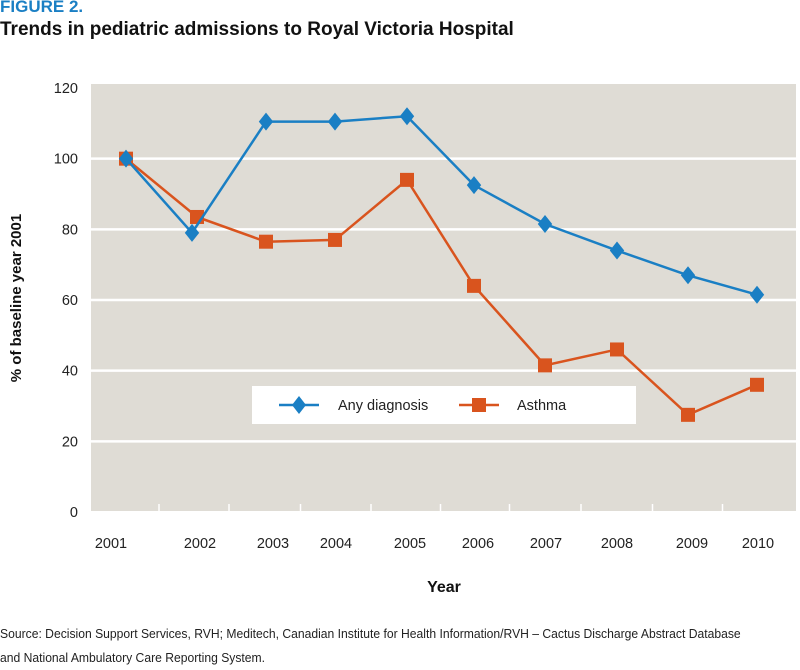 The image size is (800, 670). I want to click on x-tick-label: 2009, so click(692, 544).